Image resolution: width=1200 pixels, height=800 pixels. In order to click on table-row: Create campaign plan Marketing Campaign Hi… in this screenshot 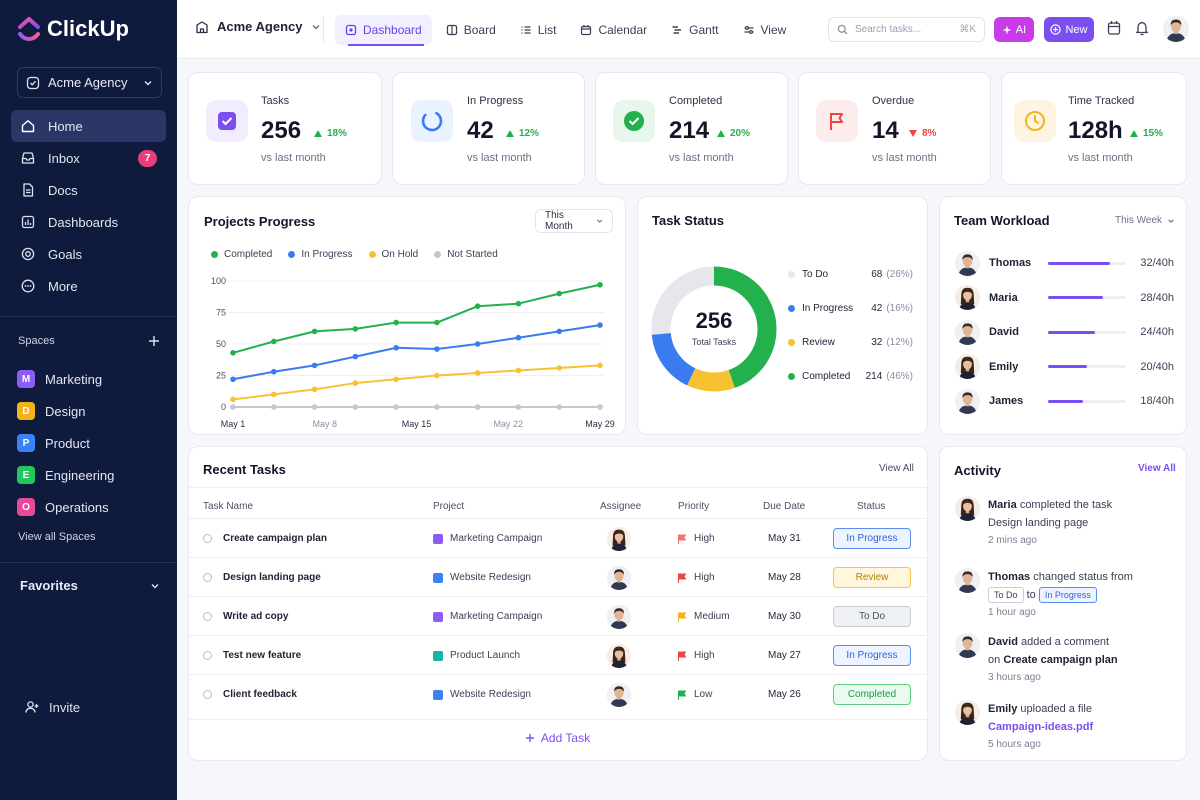, I will do `click(557, 537)`.